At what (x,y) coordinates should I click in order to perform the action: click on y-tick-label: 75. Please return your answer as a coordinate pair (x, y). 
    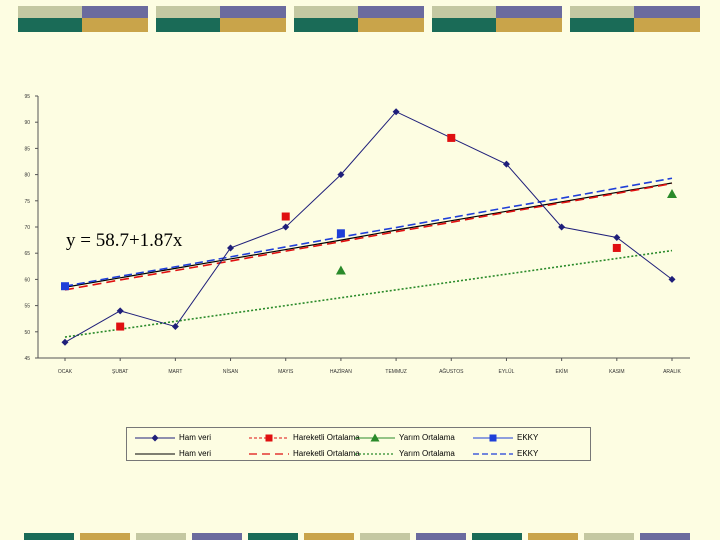
    Looking at the image, I should click on (27, 202).